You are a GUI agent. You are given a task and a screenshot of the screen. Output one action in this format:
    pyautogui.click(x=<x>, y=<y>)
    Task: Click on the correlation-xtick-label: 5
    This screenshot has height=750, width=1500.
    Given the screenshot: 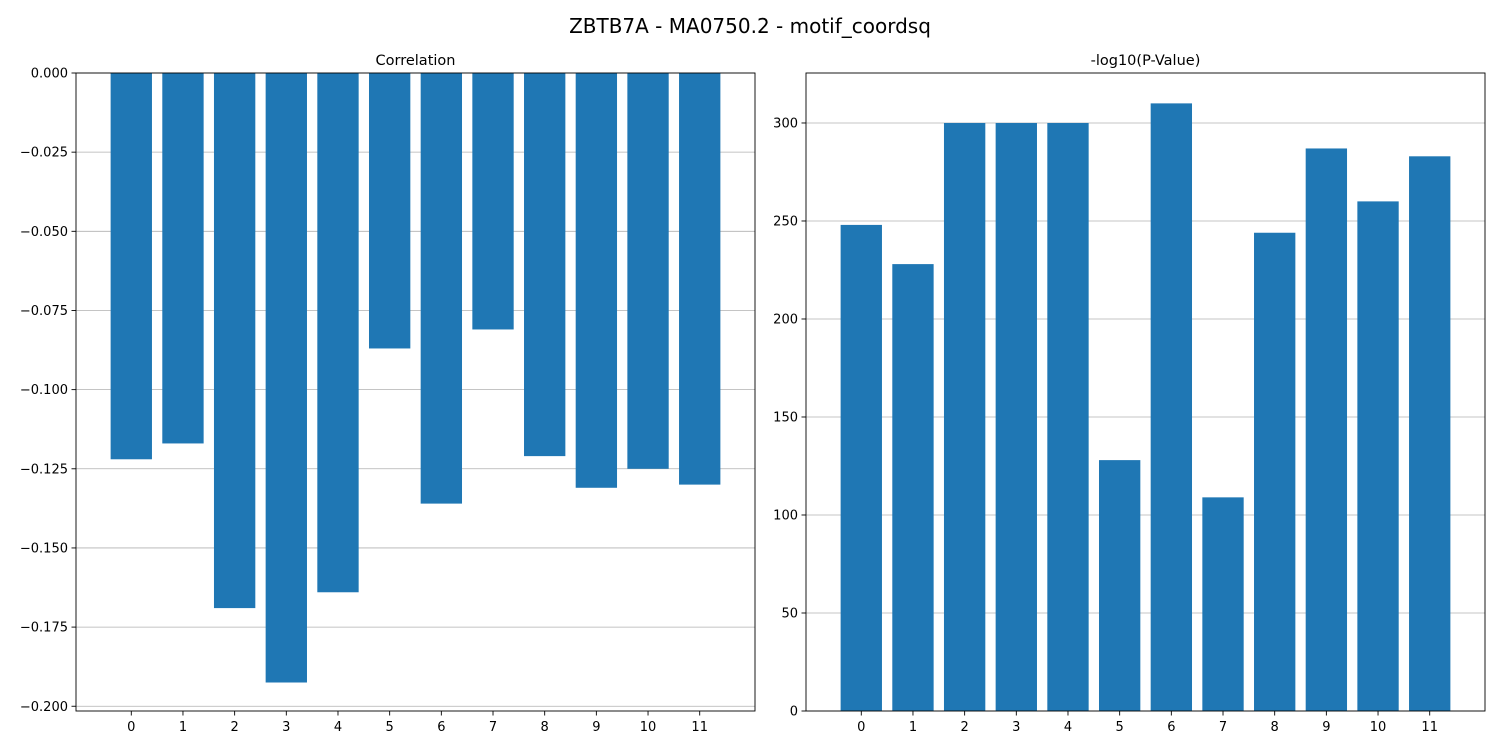 What is the action you would take?
    pyautogui.click(x=390, y=727)
    